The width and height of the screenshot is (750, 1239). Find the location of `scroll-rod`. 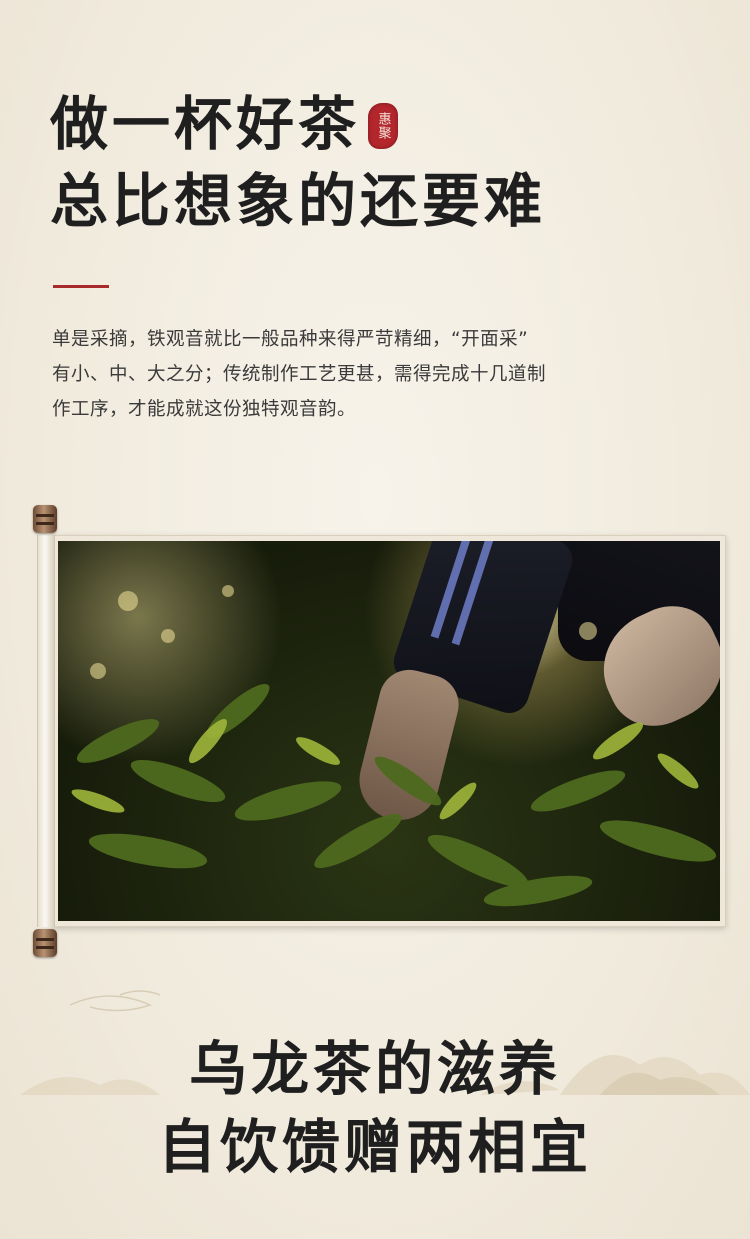

scroll-rod is located at coordinates (45, 731).